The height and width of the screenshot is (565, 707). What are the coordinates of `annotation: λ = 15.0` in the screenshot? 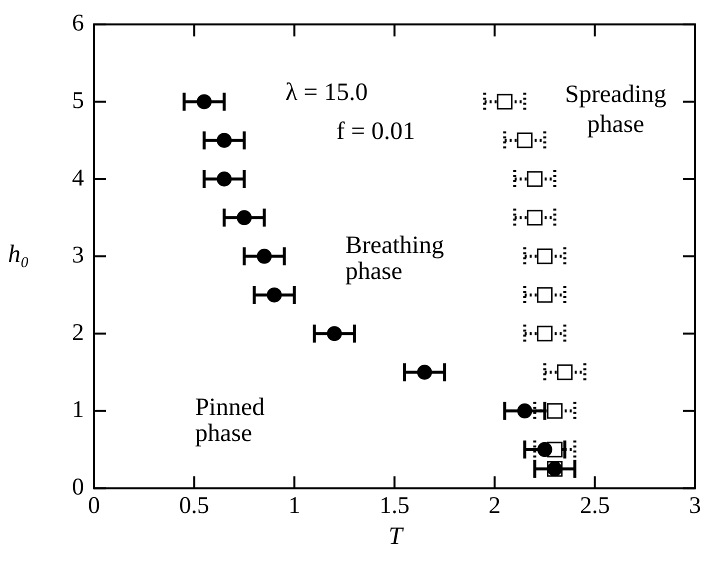 It's located at (326, 92).